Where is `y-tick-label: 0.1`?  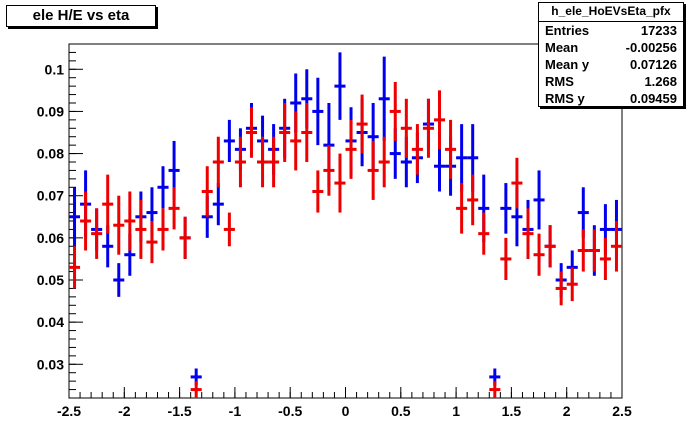 y-tick-label: 0.1 is located at coordinates (55, 69).